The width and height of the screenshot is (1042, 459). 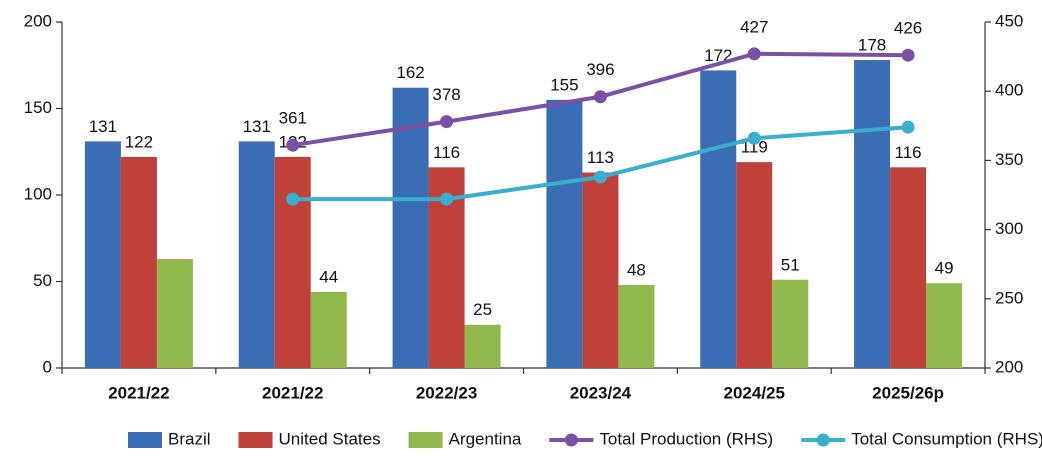 I want to click on data-label: 178, so click(x=872, y=45).